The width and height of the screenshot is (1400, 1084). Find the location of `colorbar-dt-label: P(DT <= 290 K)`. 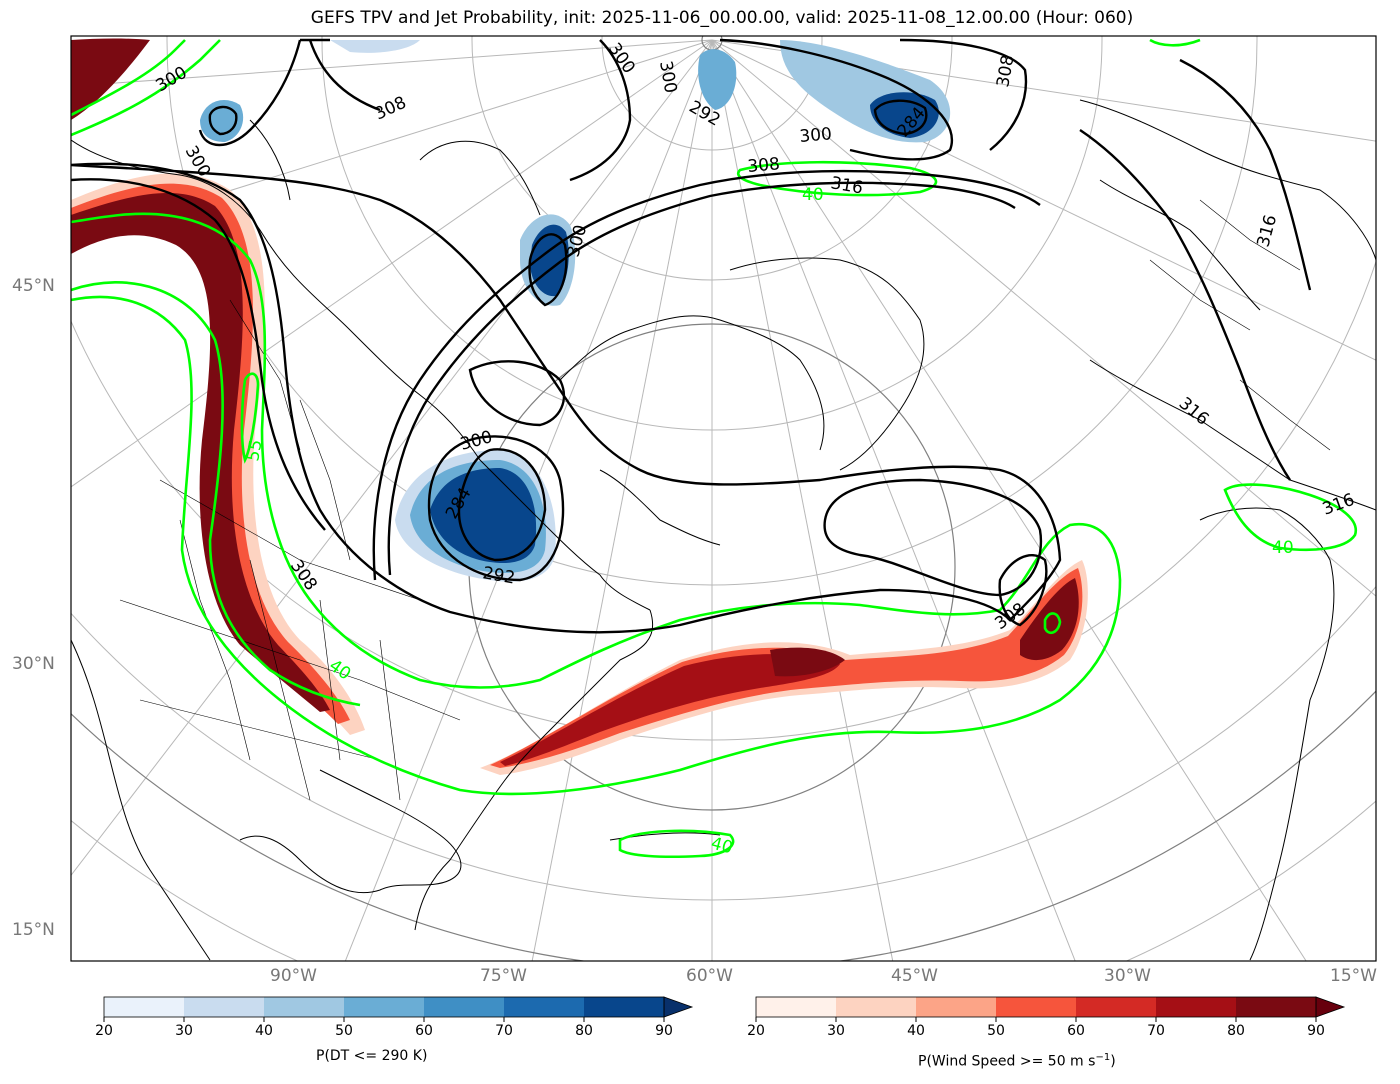

colorbar-dt-label: P(DT <= 290 K) is located at coordinates (372, 1056).